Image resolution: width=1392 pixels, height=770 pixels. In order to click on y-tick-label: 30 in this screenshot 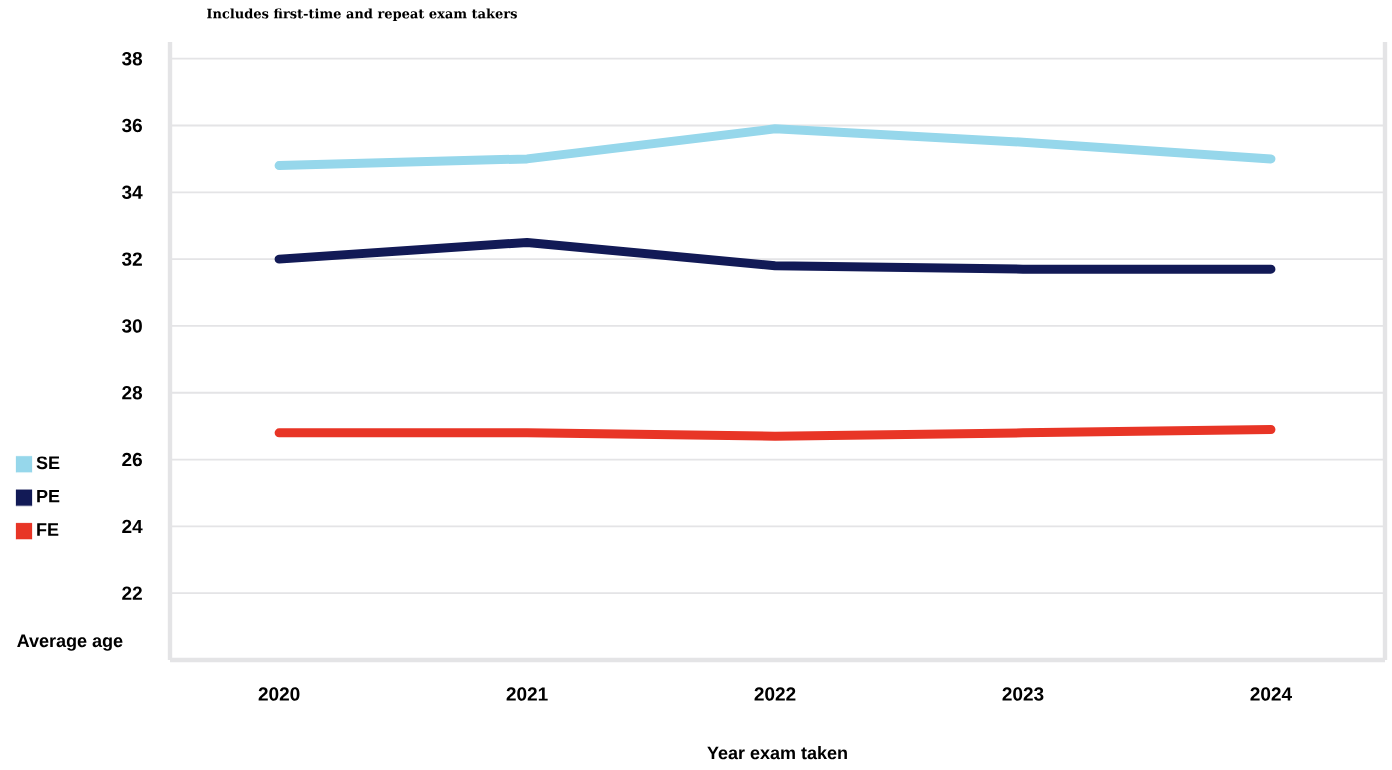, I will do `click(131, 326)`.